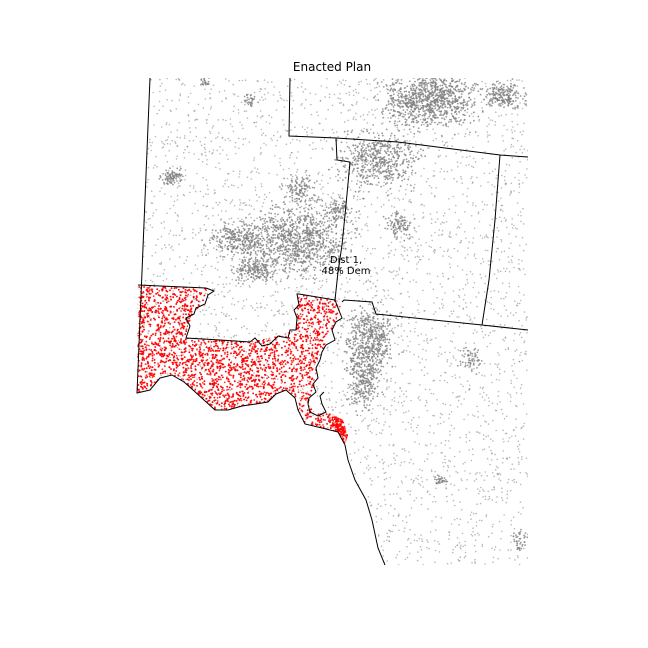  I want to click on map-title: Enacted Plan, so click(332, 67).